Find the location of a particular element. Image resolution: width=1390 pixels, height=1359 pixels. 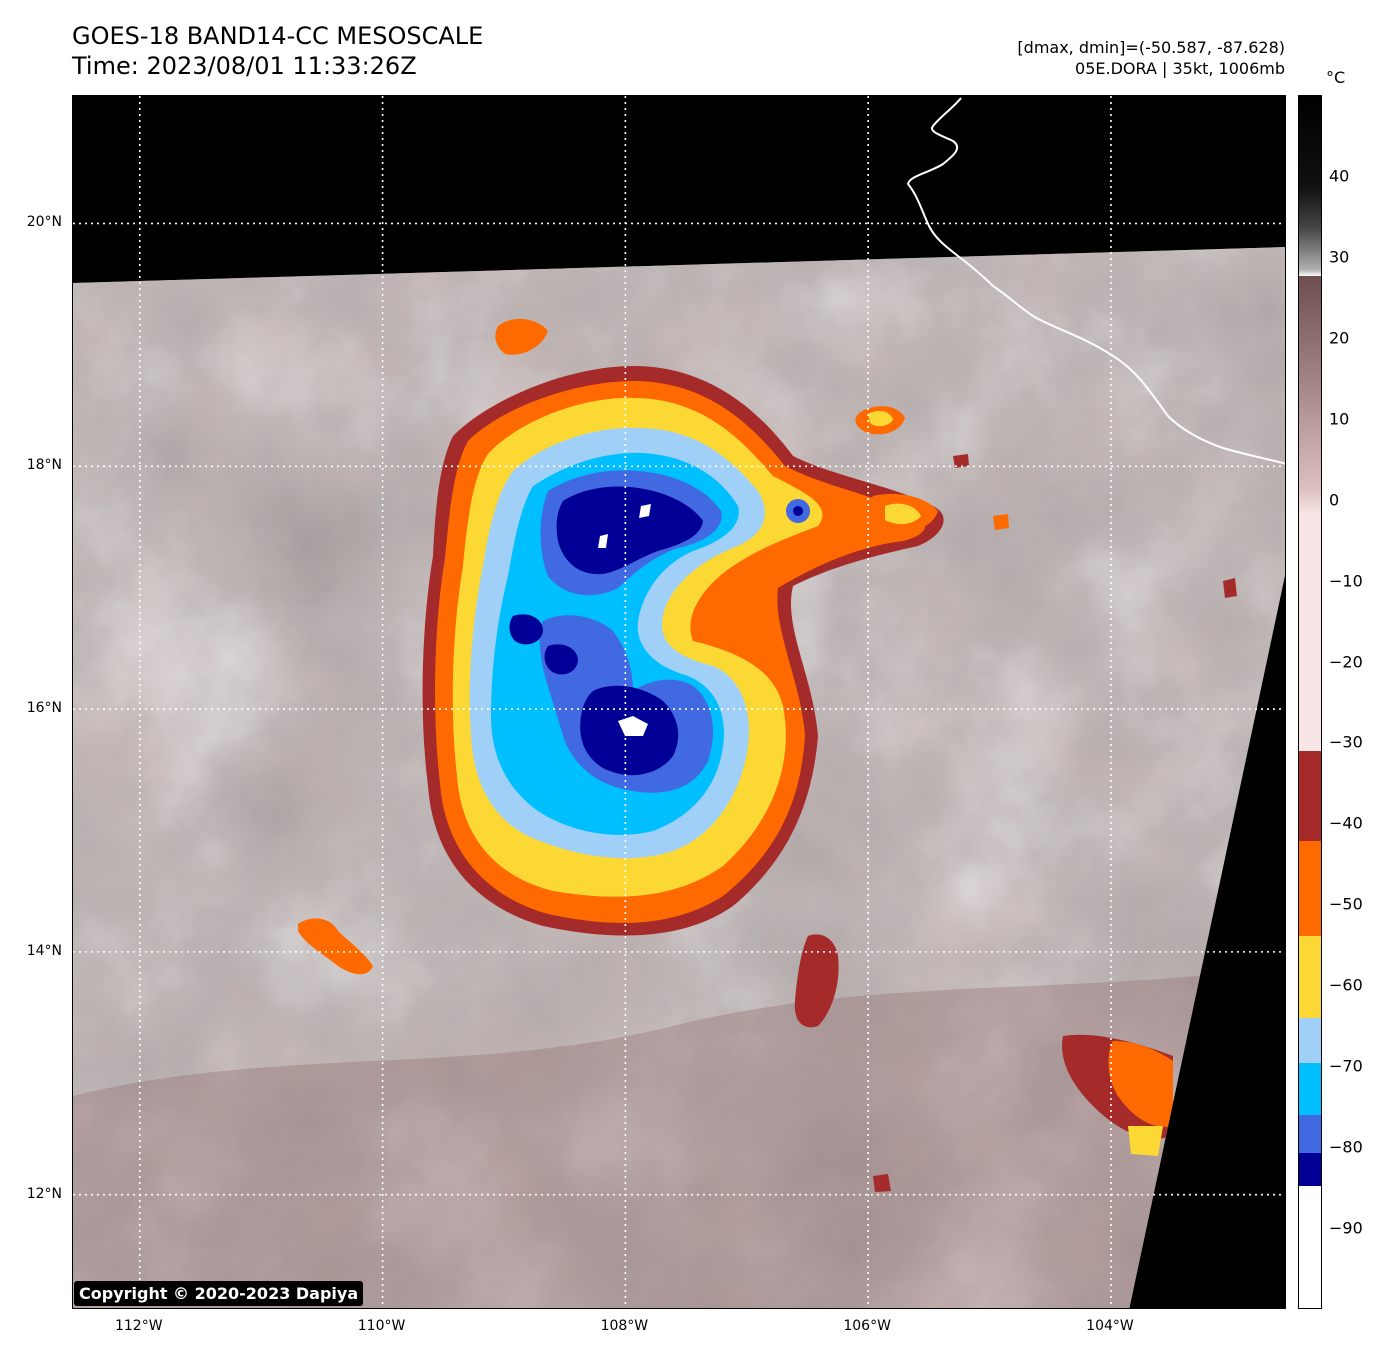

colorbar-tick-label: −80 is located at coordinates (1346, 1147).